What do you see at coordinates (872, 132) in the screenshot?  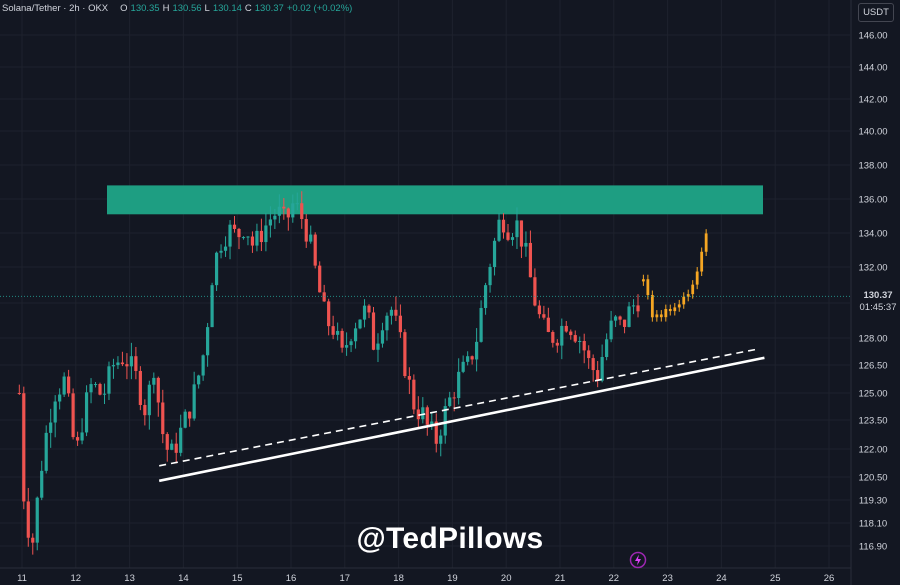 I see `price-tick-label: 140.00` at bounding box center [872, 132].